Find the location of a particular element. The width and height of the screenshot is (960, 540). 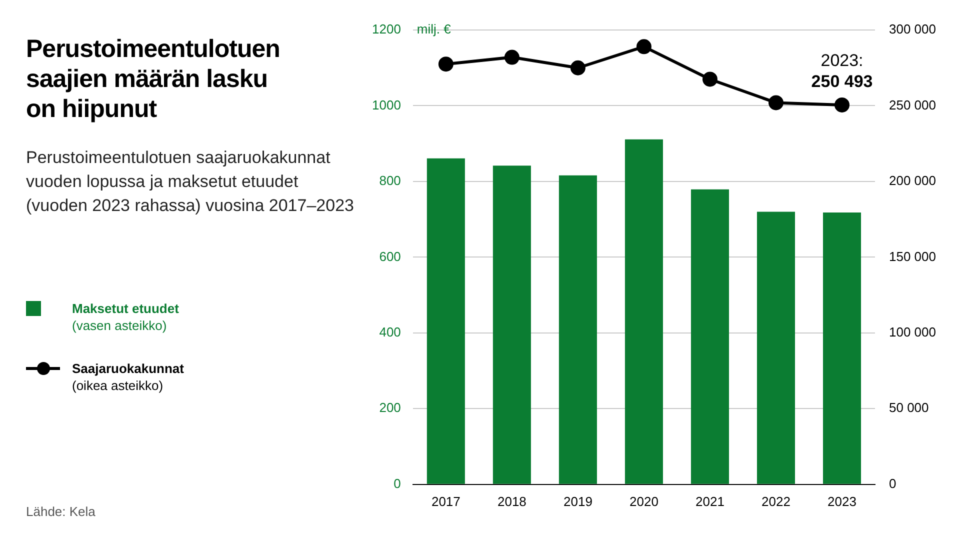

y-tick-label: 400 is located at coordinates (390, 332).